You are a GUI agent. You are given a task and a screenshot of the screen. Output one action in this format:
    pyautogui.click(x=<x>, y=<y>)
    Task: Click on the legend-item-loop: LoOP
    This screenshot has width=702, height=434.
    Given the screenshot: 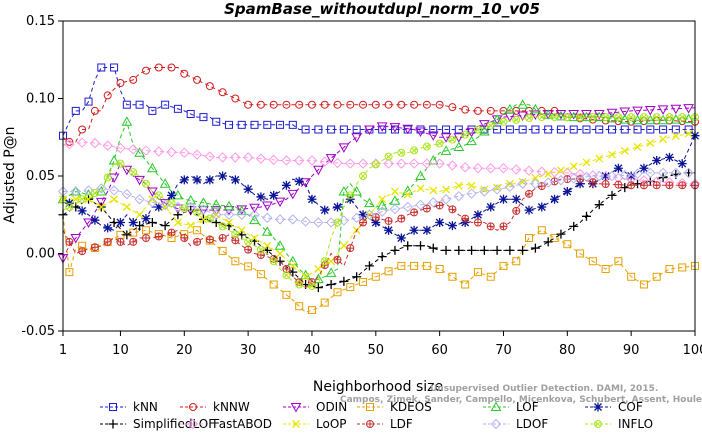 What is the action you would take?
    pyautogui.click(x=315, y=424)
    